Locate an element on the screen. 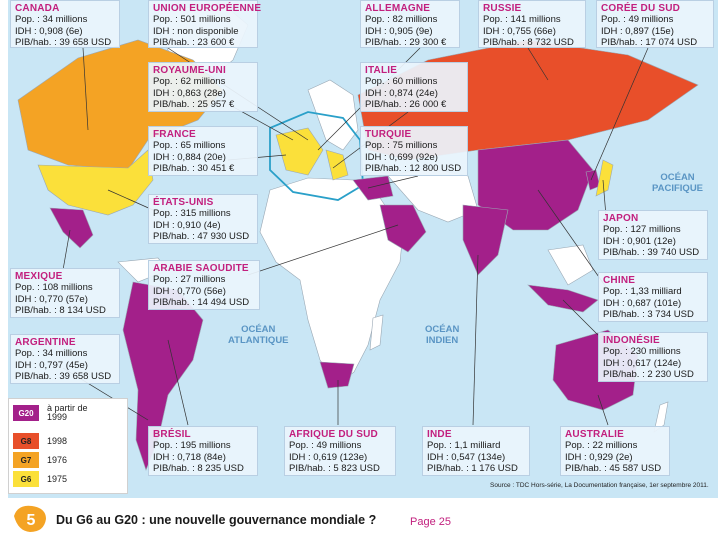 Image resolution: width=720 pixels, height=540 pixels. south-africa-shape is located at coordinates (337, 375).